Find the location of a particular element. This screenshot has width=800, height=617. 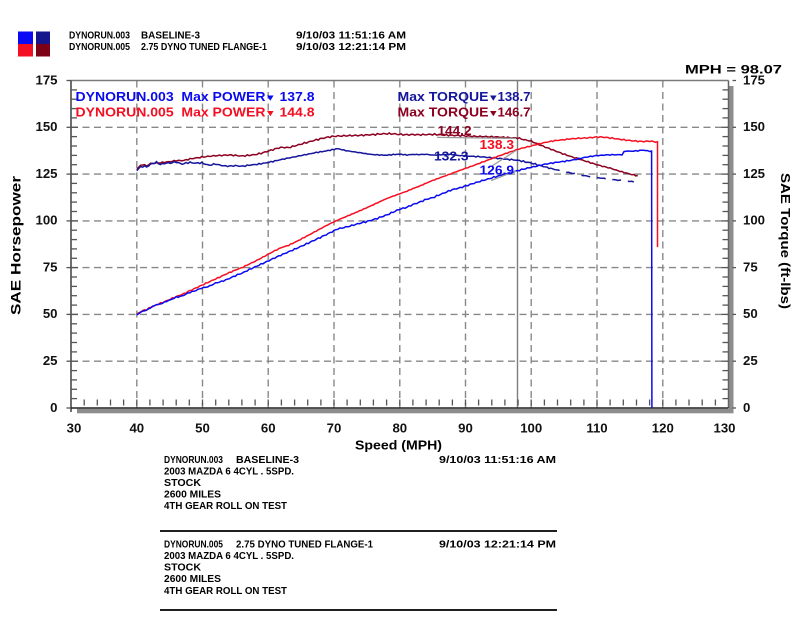

svg-text: MPH = 98.07 is located at coordinates (733, 70).